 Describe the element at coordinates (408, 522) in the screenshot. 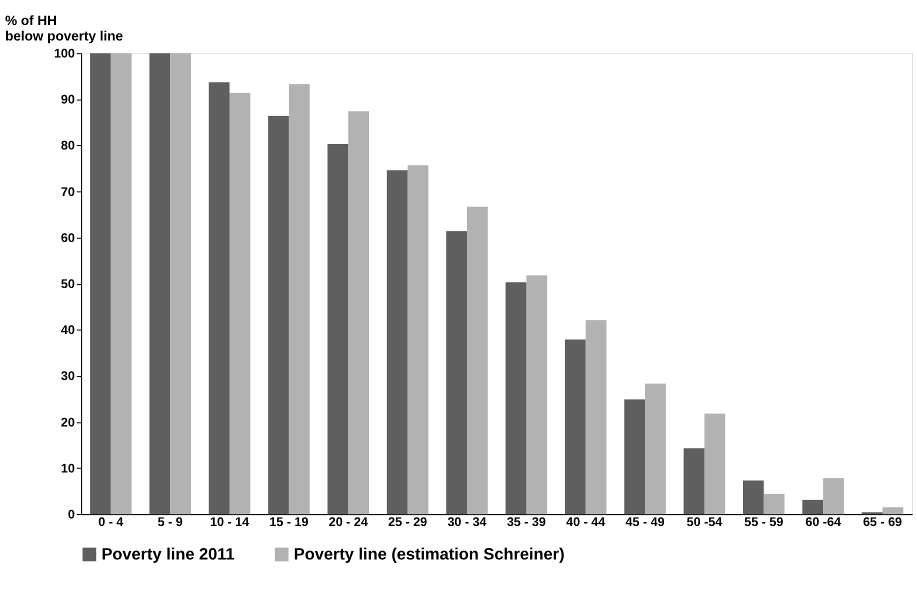

I see `x-tick-label: 25 - 29` at that location.